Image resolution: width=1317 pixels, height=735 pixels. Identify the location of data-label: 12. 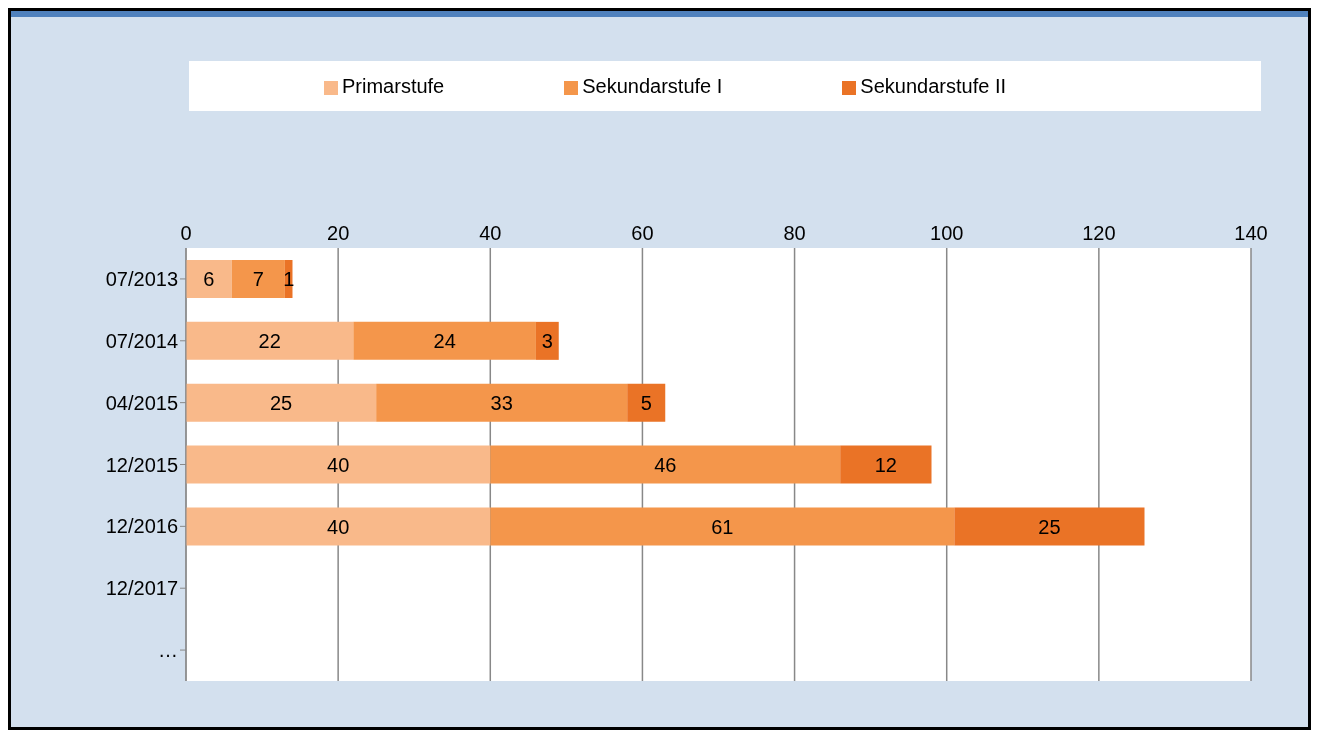
(885, 464).